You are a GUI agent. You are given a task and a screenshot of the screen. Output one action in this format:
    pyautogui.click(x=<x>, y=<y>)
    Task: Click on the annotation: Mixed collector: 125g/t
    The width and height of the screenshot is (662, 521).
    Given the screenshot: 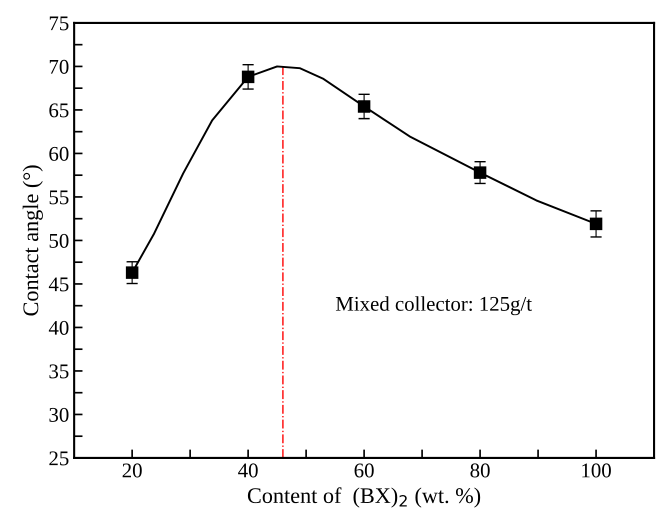 What is the action you would take?
    pyautogui.click(x=434, y=306)
    